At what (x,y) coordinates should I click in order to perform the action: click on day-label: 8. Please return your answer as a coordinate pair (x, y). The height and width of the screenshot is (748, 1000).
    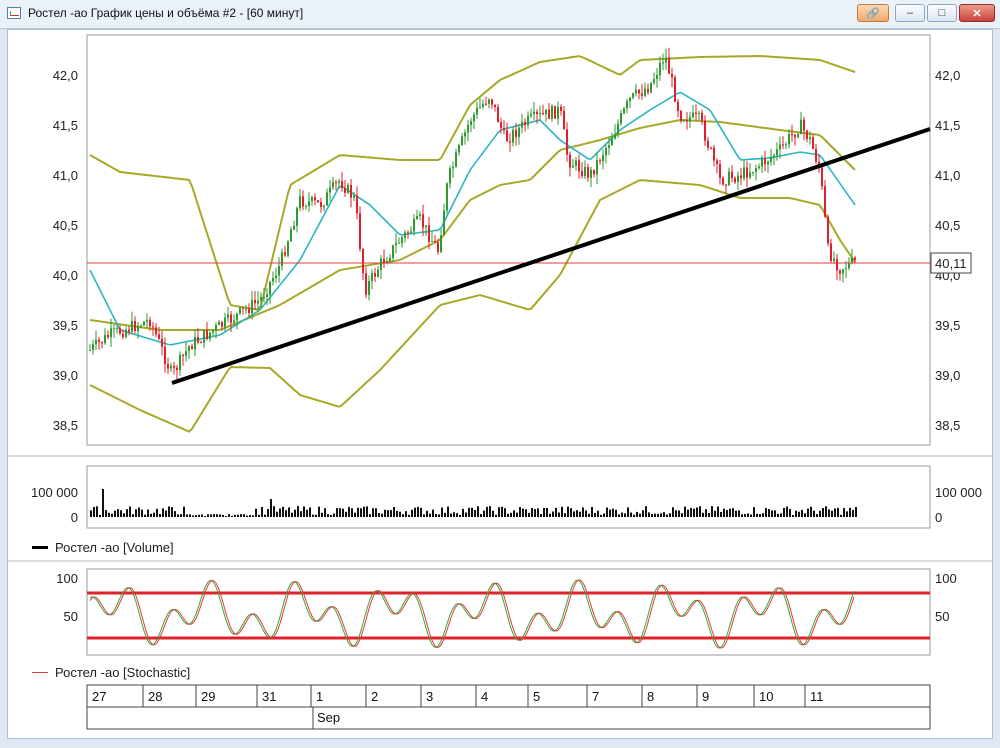
    Looking at the image, I should click on (650, 696).